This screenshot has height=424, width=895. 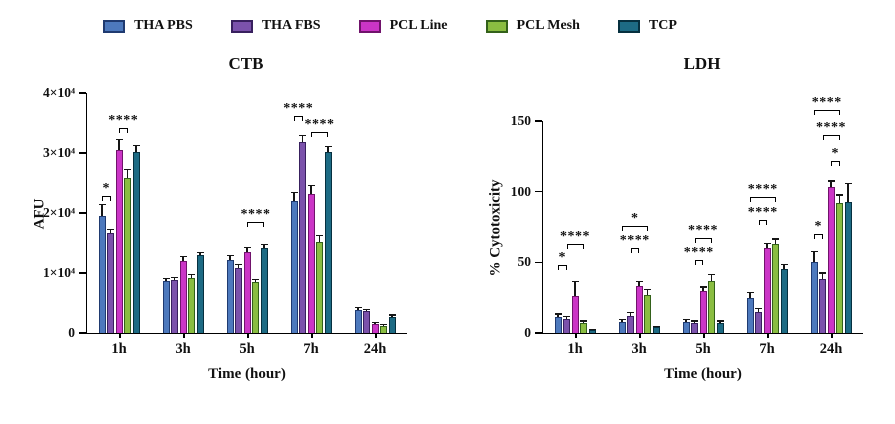 I want to click on y-tick-label: 0, so click(x=71, y=332).